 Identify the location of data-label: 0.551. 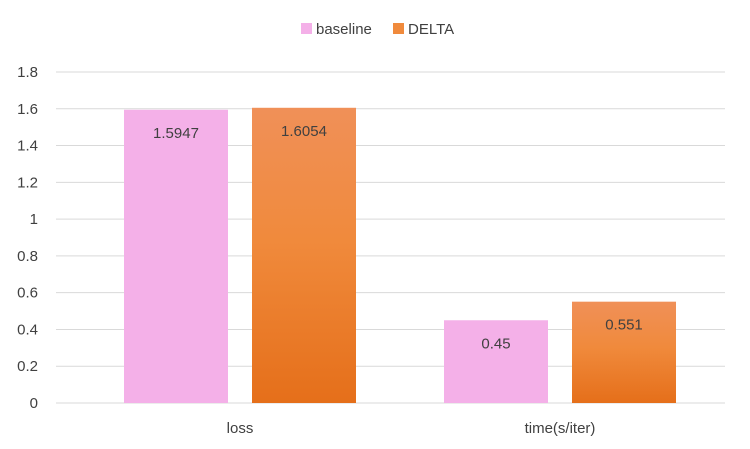
(624, 325).